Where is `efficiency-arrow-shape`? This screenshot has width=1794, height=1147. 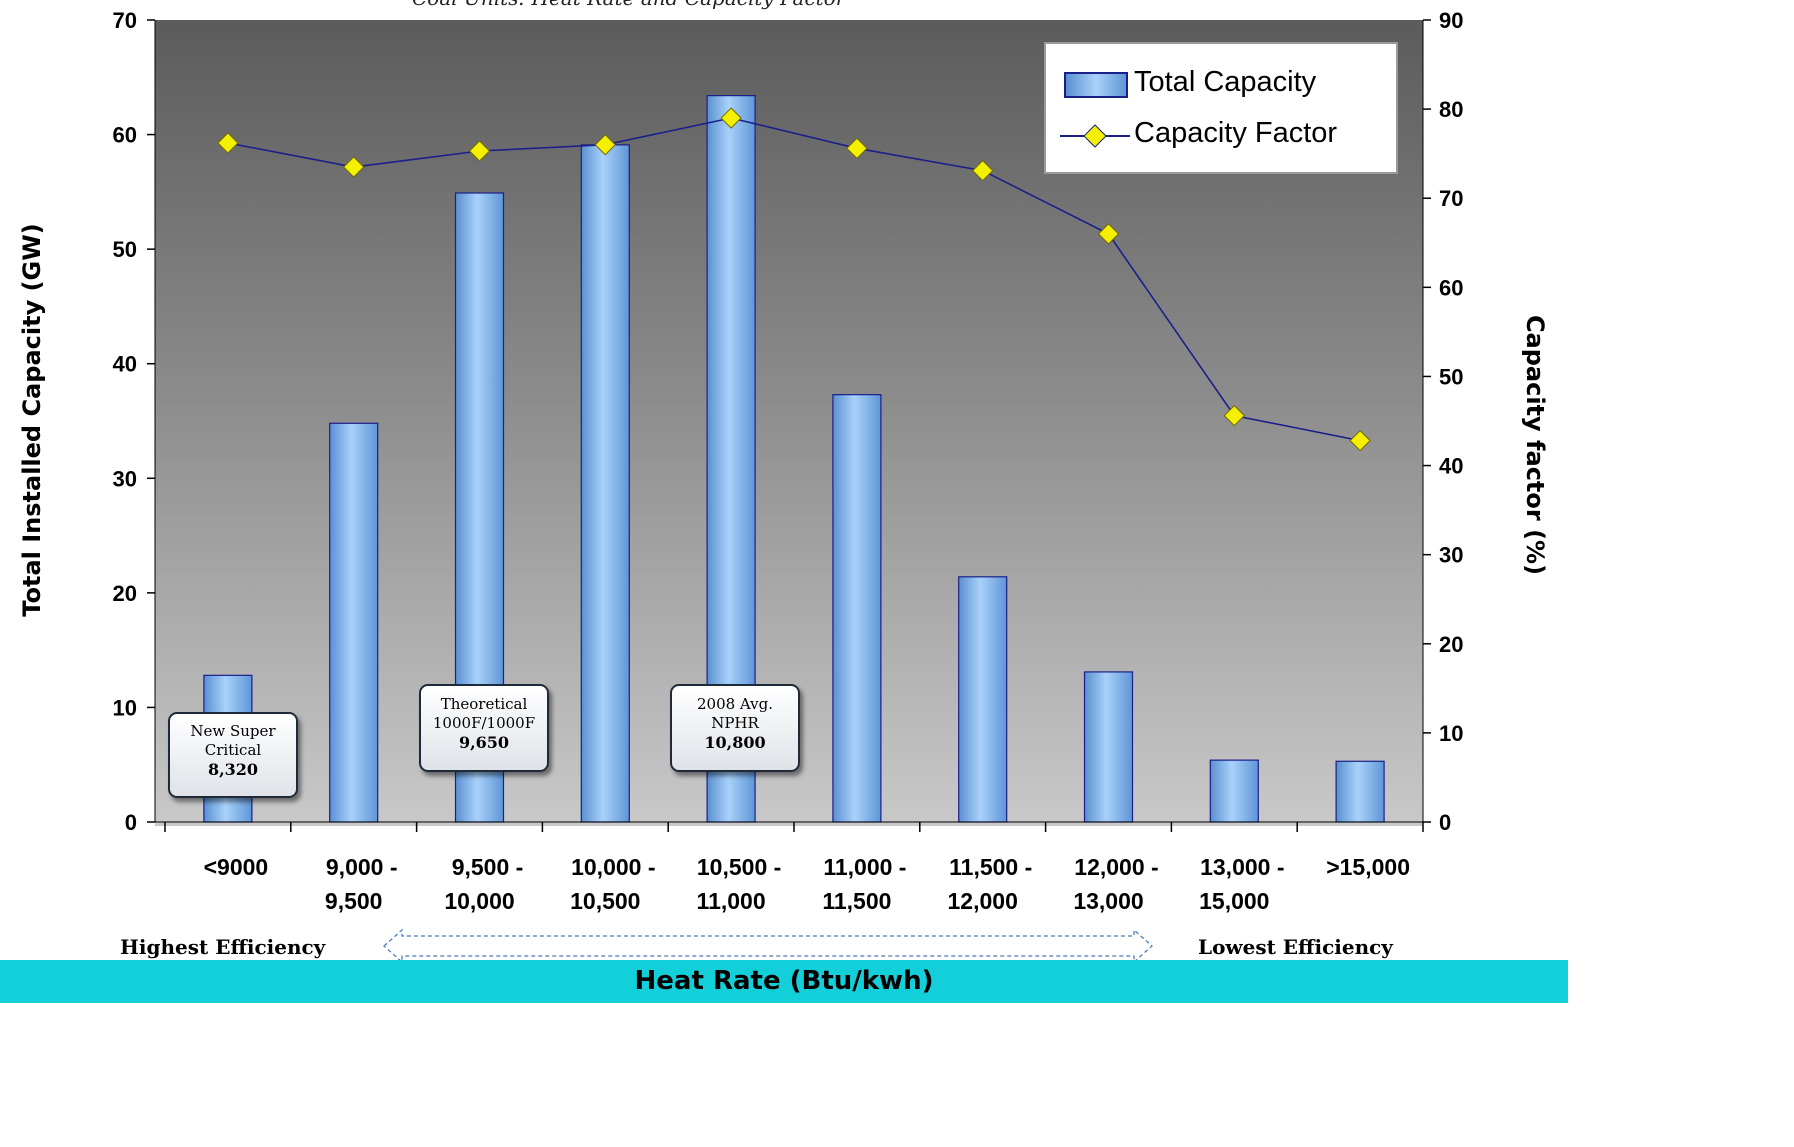
efficiency-arrow-shape is located at coordinates (768, 946).